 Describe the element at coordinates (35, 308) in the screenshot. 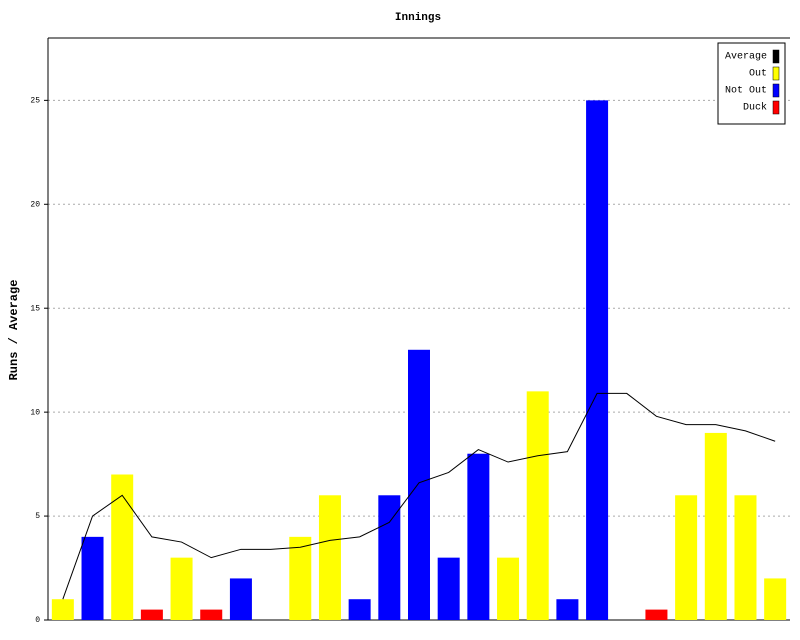

I see `y-tick-label: 15` at that location.